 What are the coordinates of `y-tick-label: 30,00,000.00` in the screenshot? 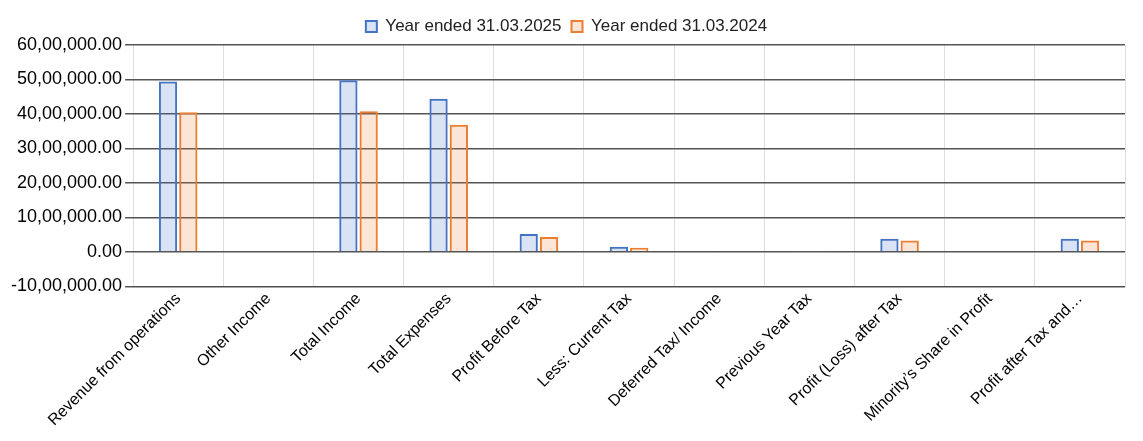 It's located at (69, 147).